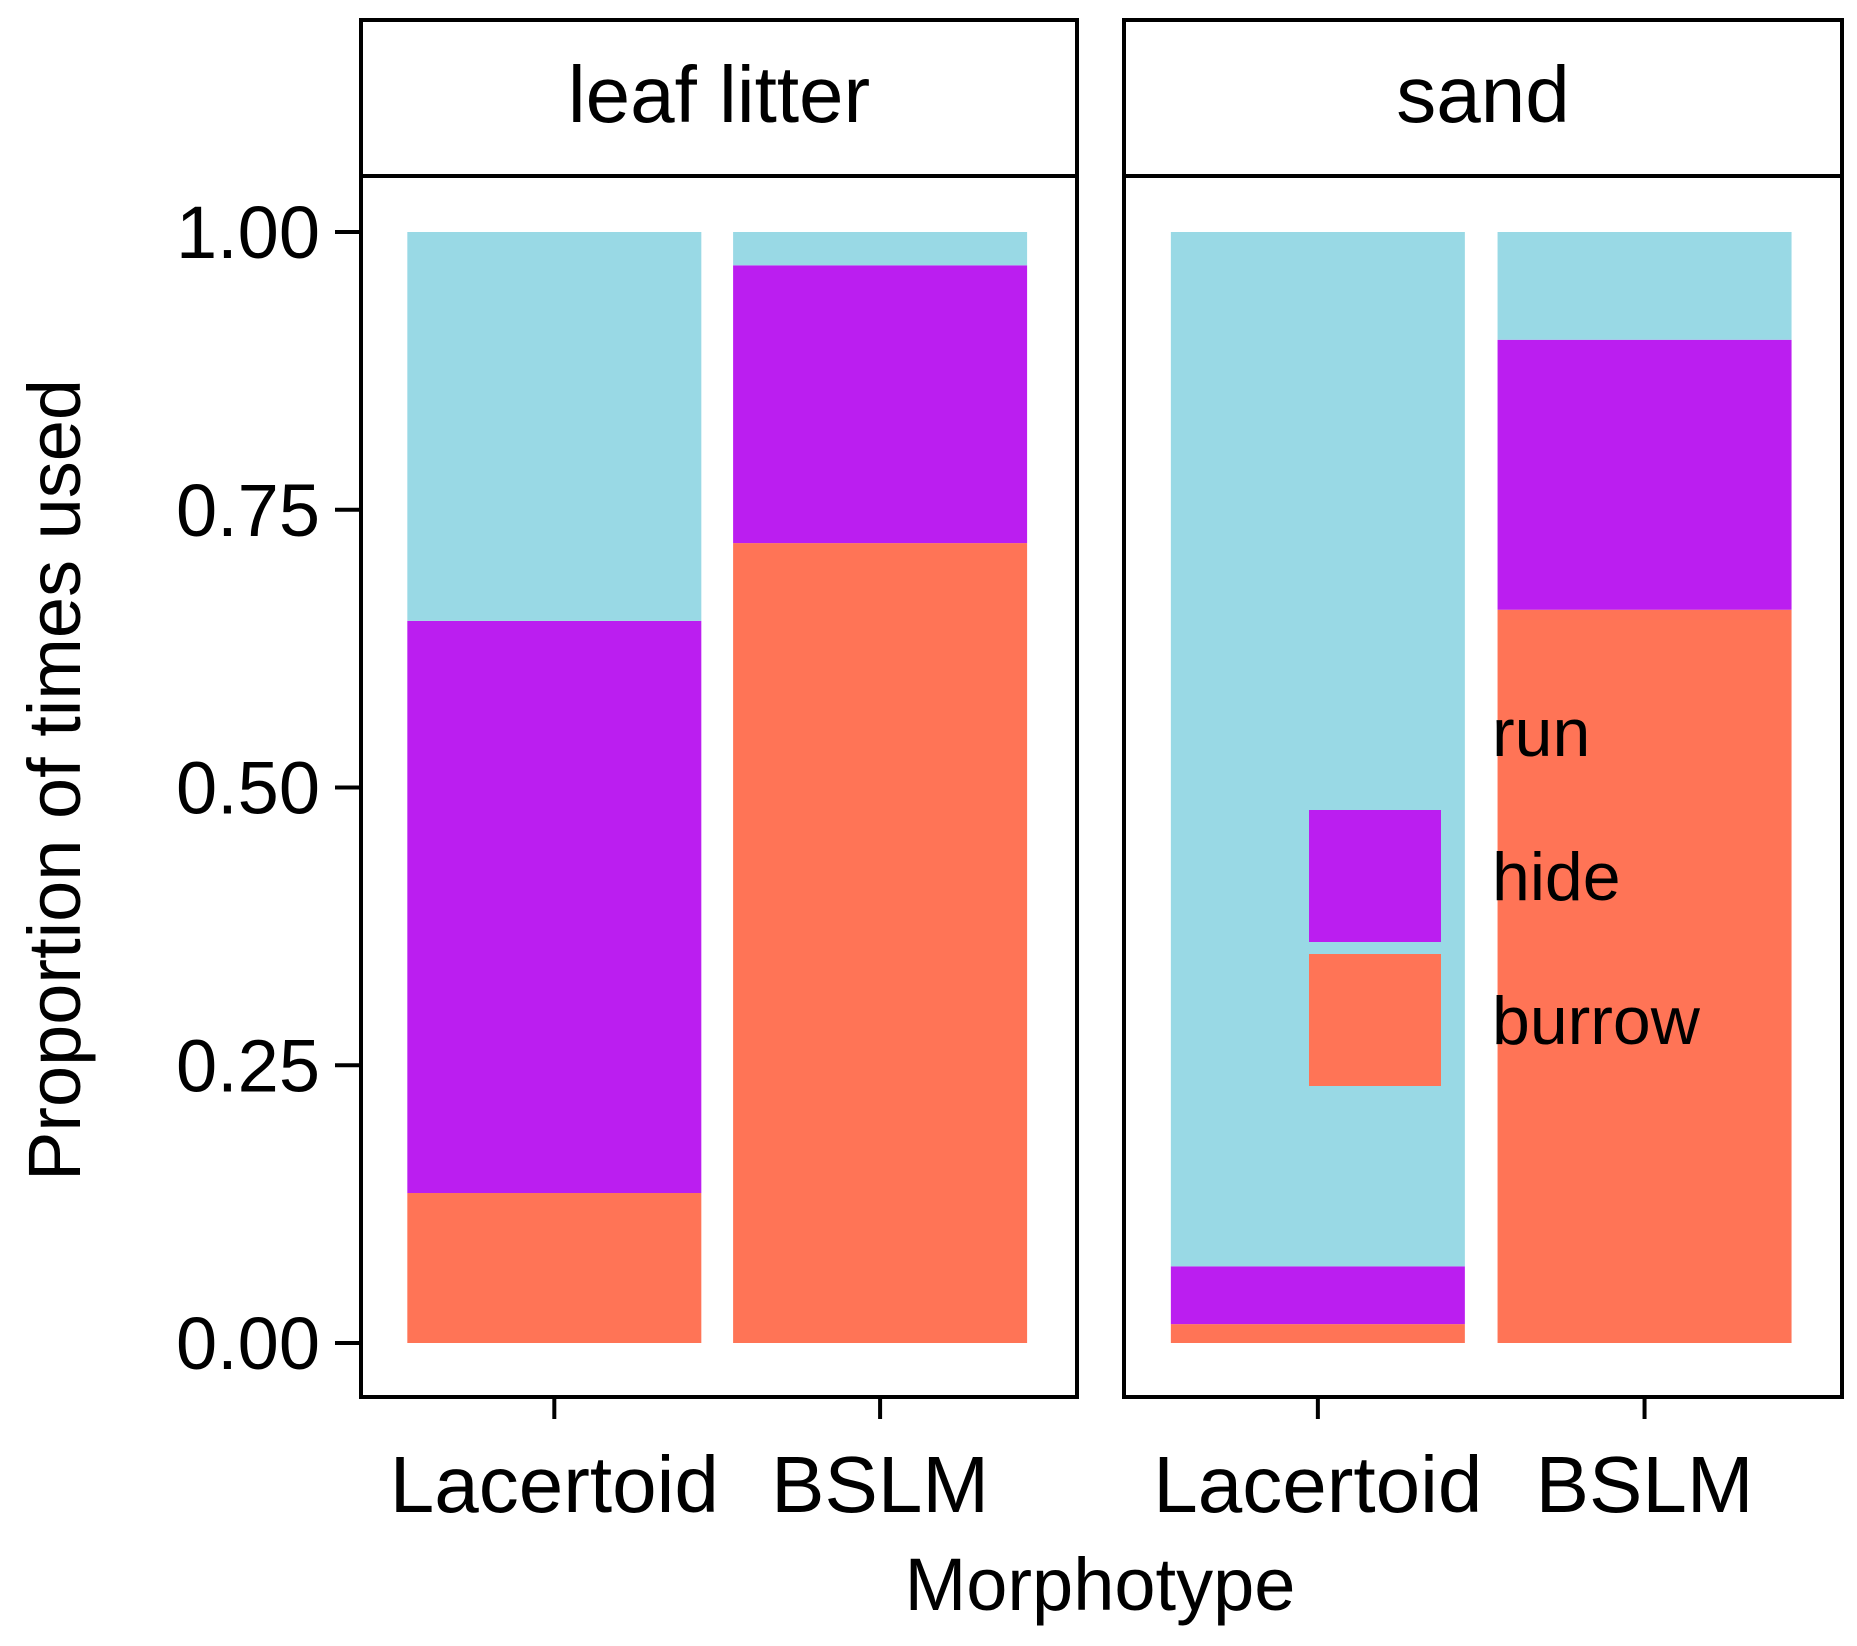 The width and height of the screenshot is (1857, 1646). What do you see at coordinates (1375, 876) in the screenshot?
I see `legend-key-hide` at bounding box center [1375, 876].